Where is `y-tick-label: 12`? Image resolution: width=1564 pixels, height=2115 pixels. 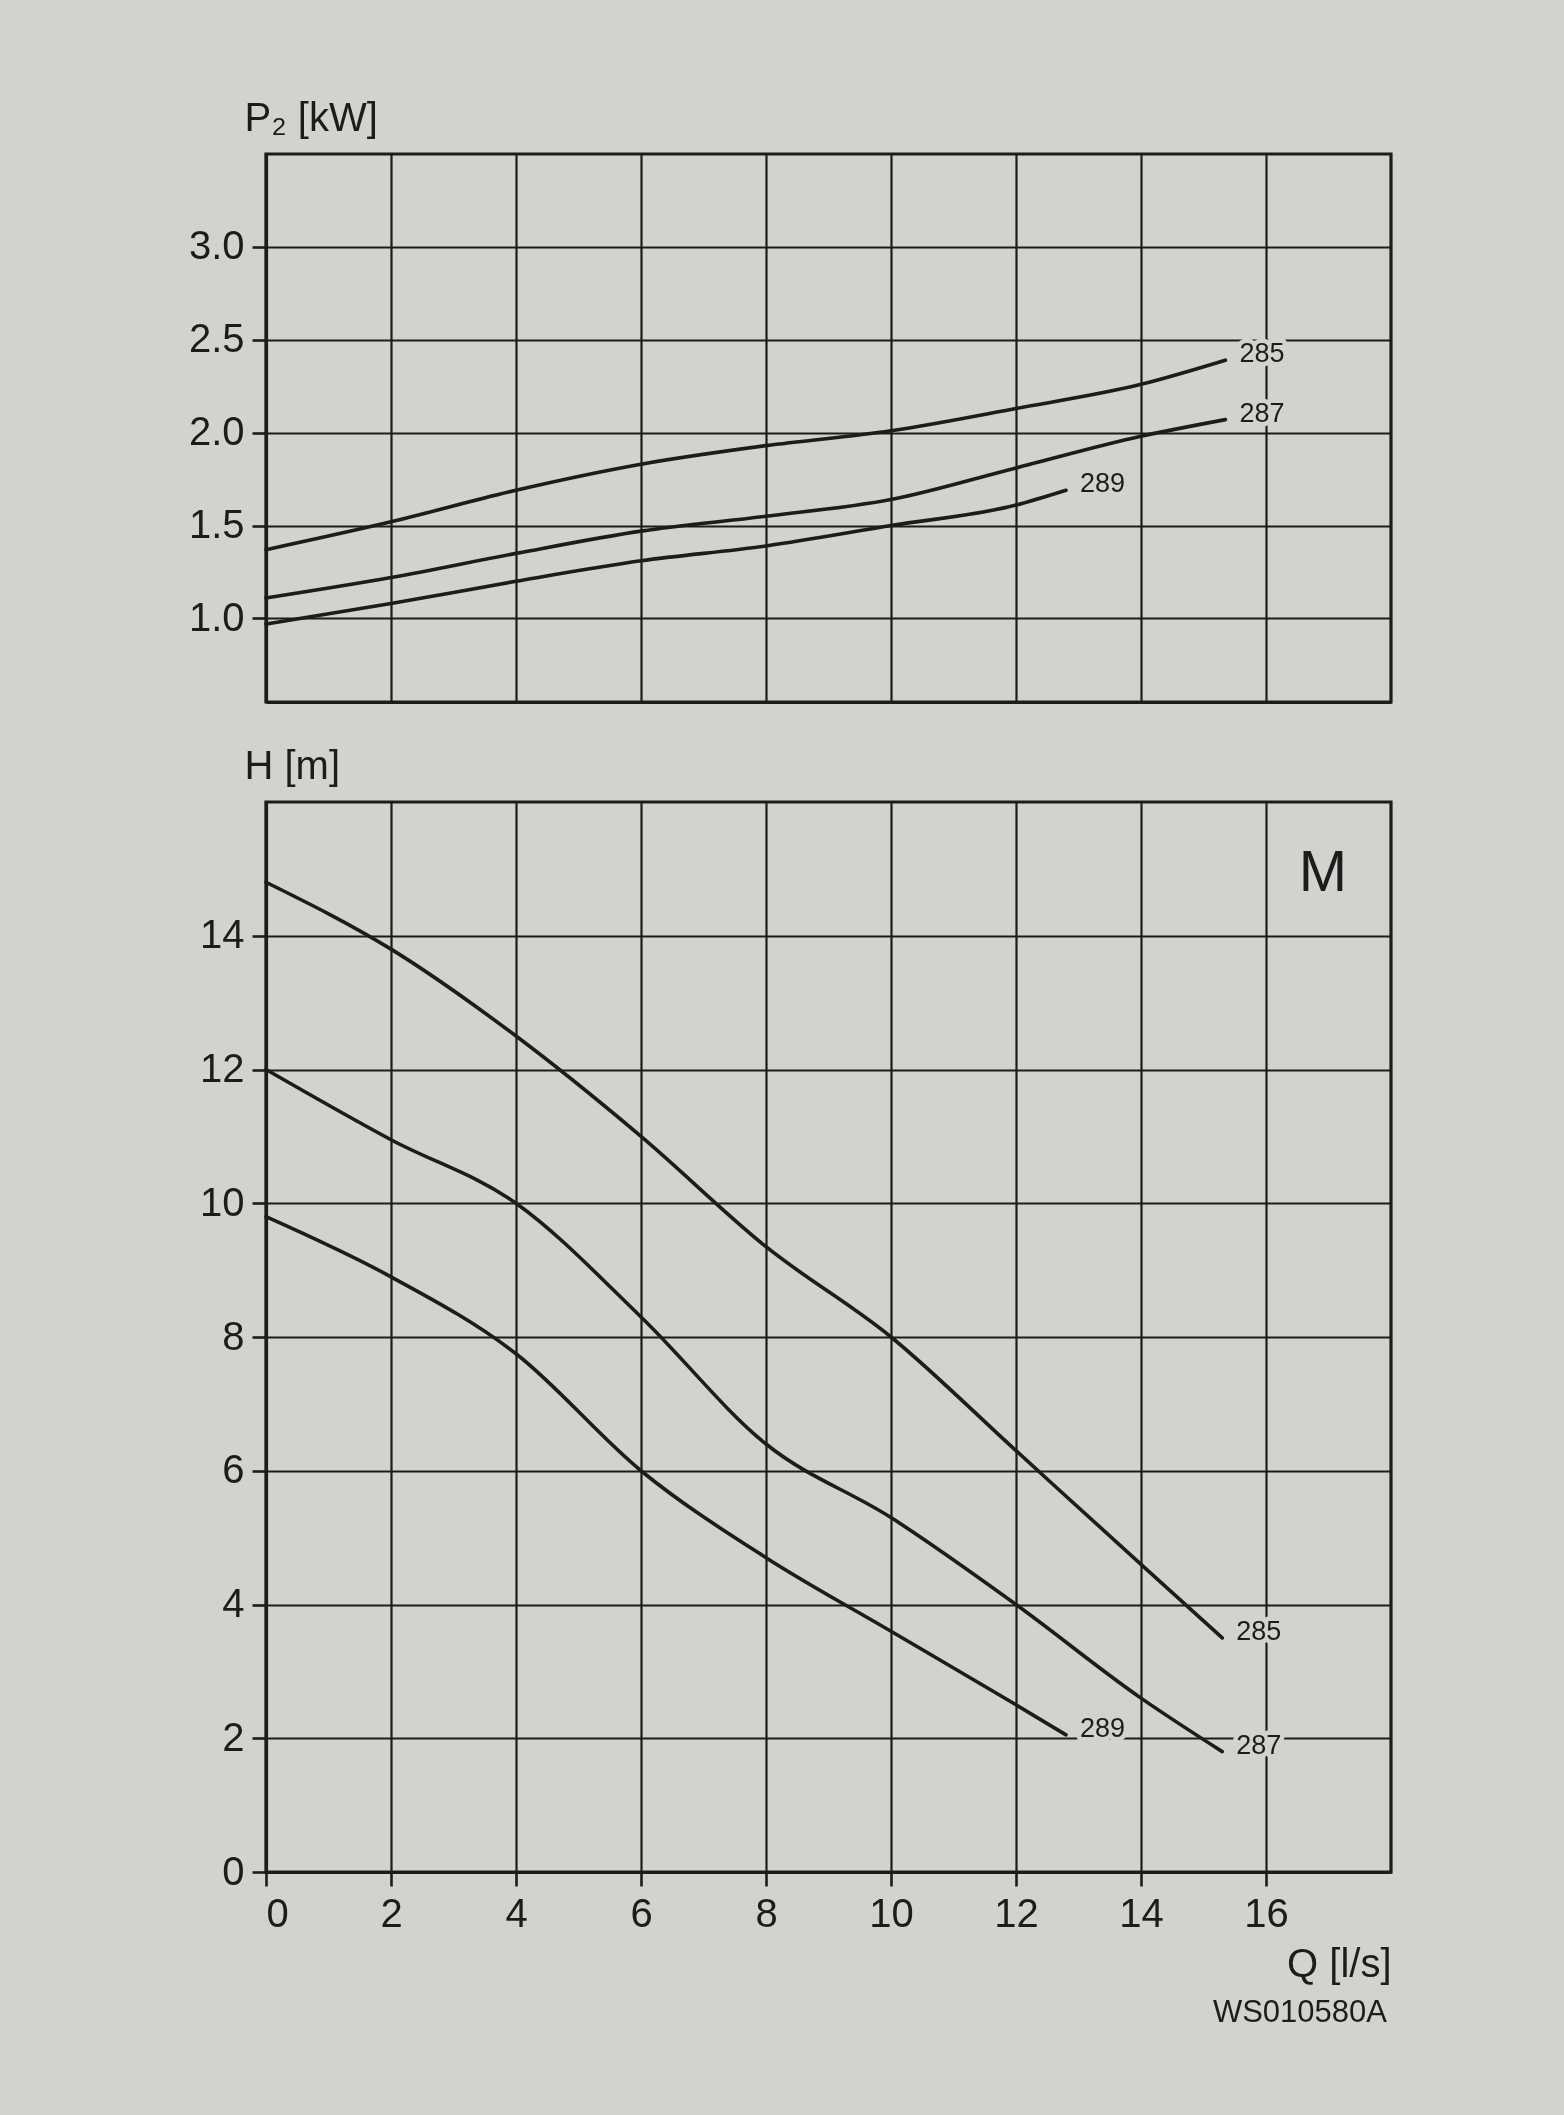 y-tick-label: 12 is located at coordinates (222, 1068).